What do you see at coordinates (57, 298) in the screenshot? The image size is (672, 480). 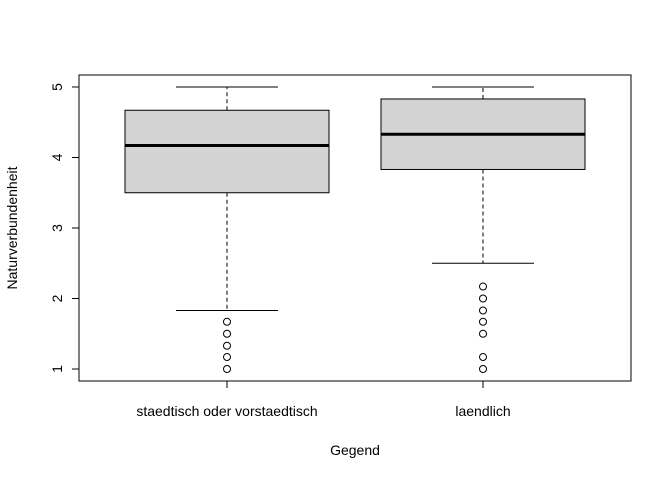 I see `y-tick-label: 2` at bounding box center [57, 298].